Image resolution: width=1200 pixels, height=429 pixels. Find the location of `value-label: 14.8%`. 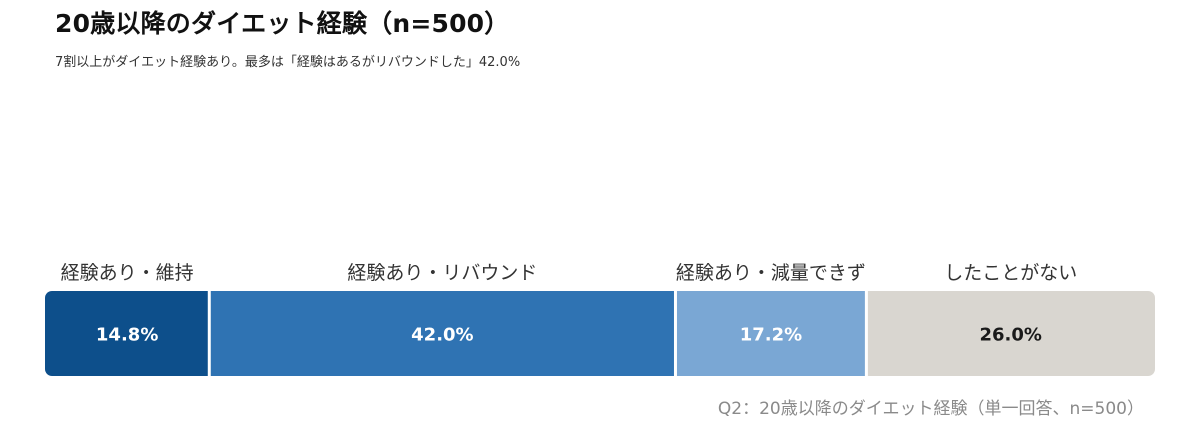

value-label: 14.8% is located at coordinates (127, 335).